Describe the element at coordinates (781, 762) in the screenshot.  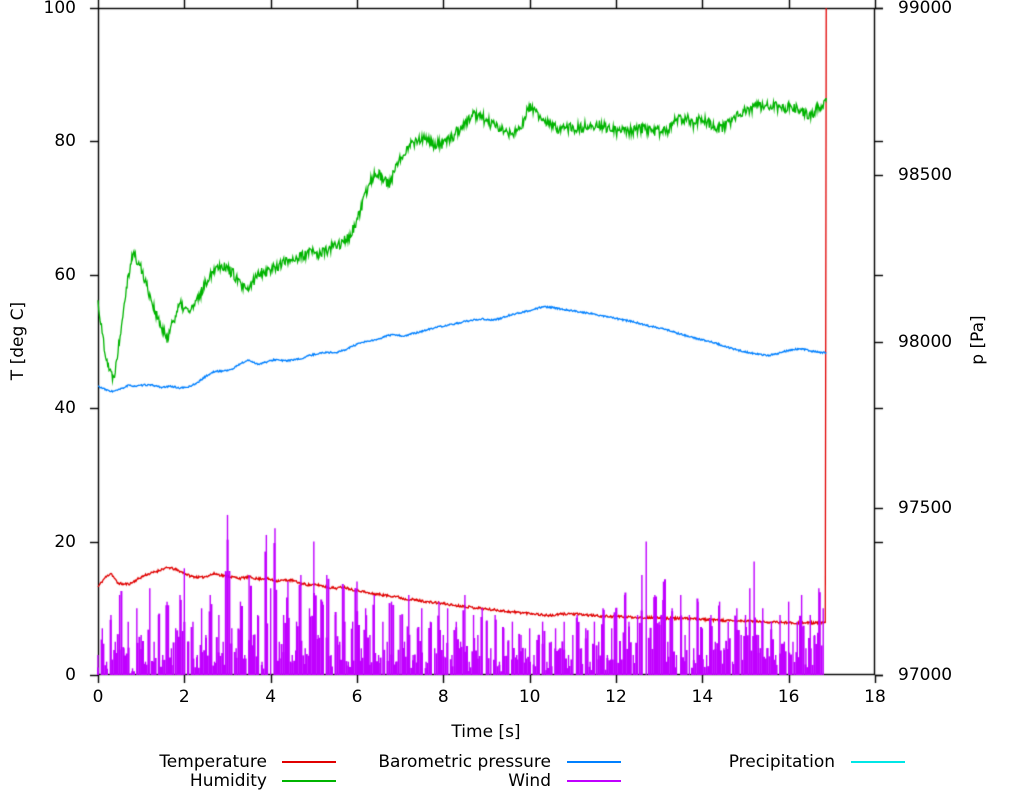
I see `legend-label-precipitation: Precipitation` at that location.